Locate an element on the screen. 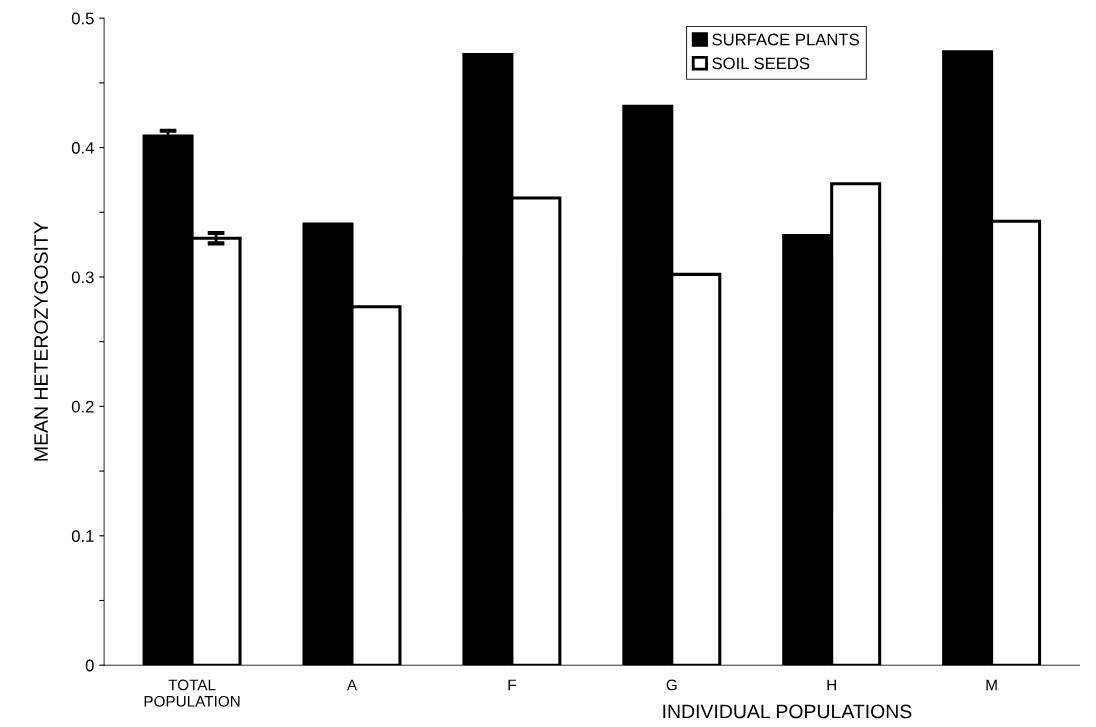  x-tick-label: TOTAL POPULATION is located at coordinates (192, 693).